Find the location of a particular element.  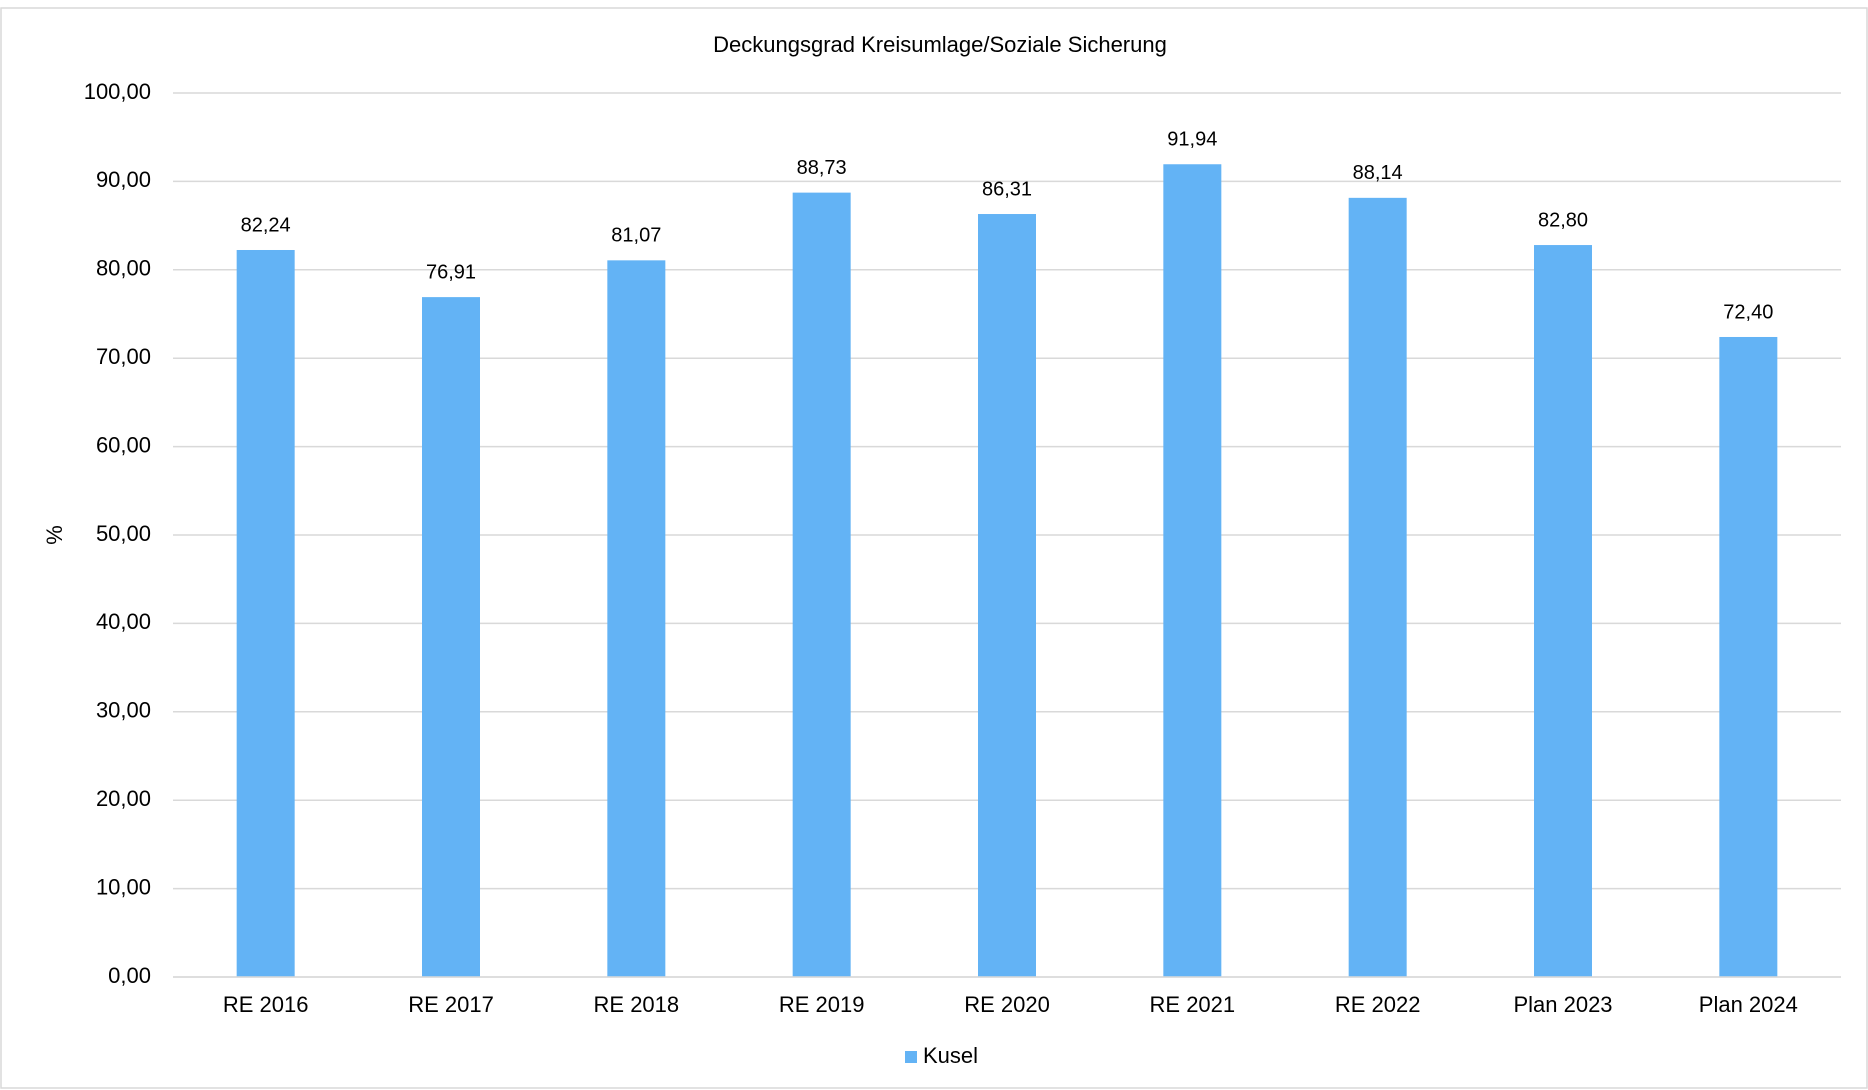

data-label: 82,24 is located at coordinates (266, 225).